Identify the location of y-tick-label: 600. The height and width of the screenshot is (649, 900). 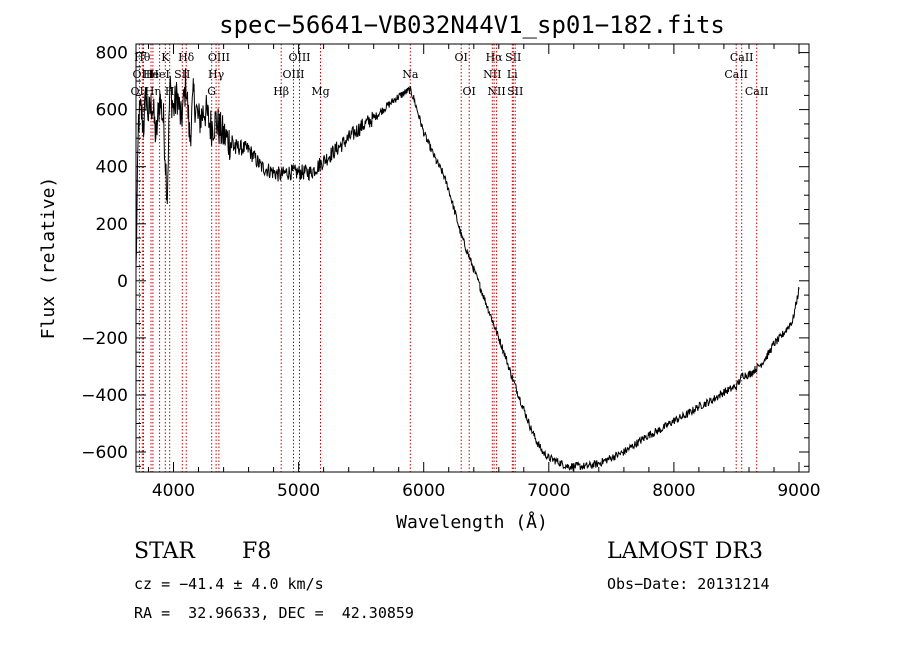
(112, 111).